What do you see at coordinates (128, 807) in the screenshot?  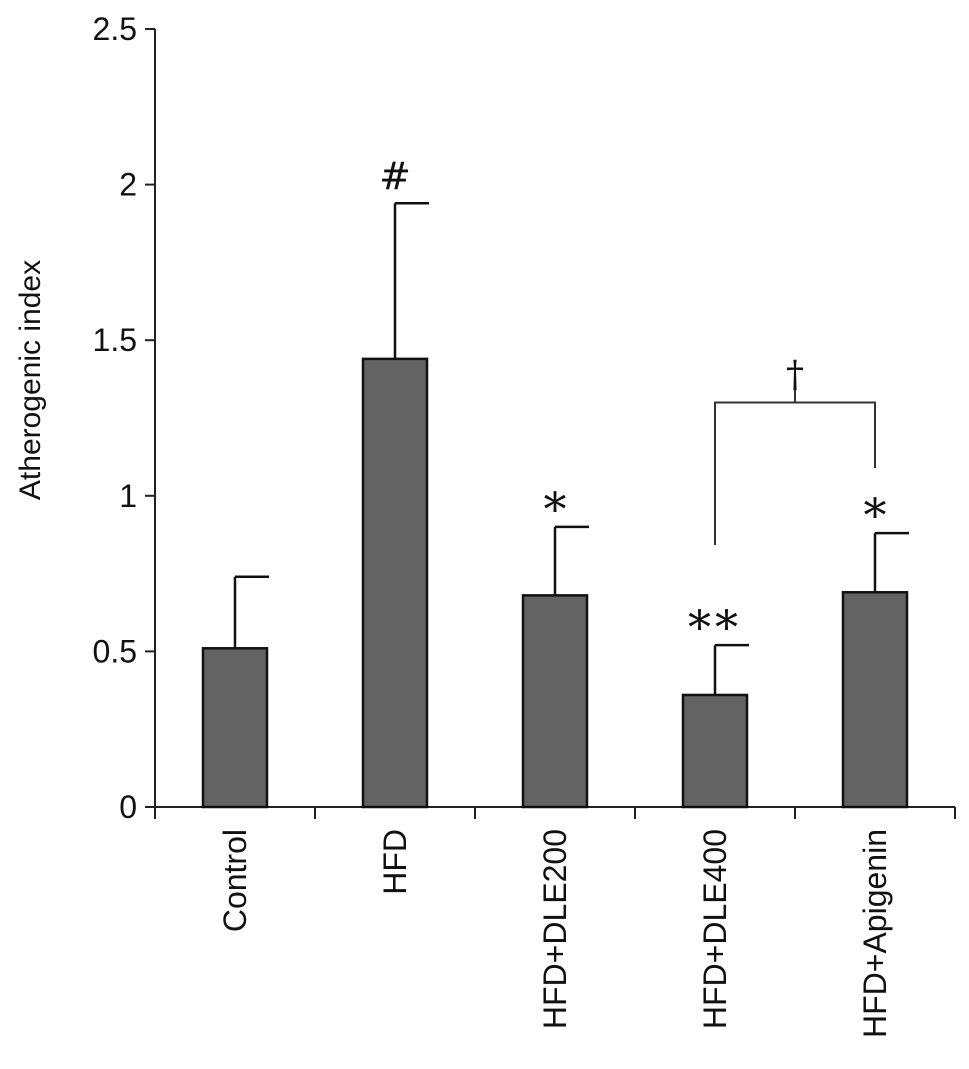 I see `y-tick-label: 0` at bounding box center [128, 807].